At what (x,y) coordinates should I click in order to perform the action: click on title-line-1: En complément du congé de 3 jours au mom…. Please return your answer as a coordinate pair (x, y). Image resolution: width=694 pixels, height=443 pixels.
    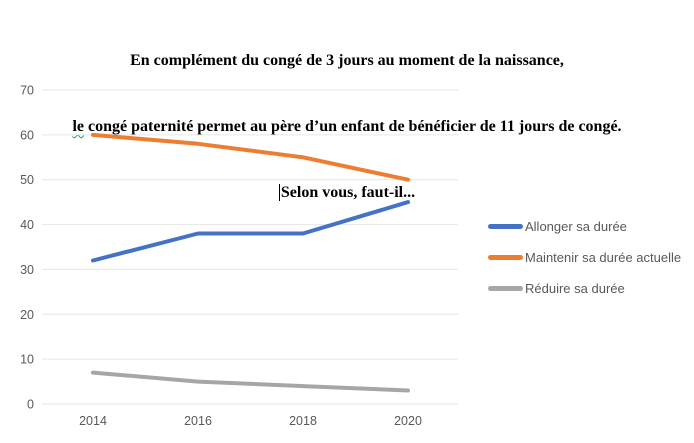
    Looking at the image, I should click on (347, 60).